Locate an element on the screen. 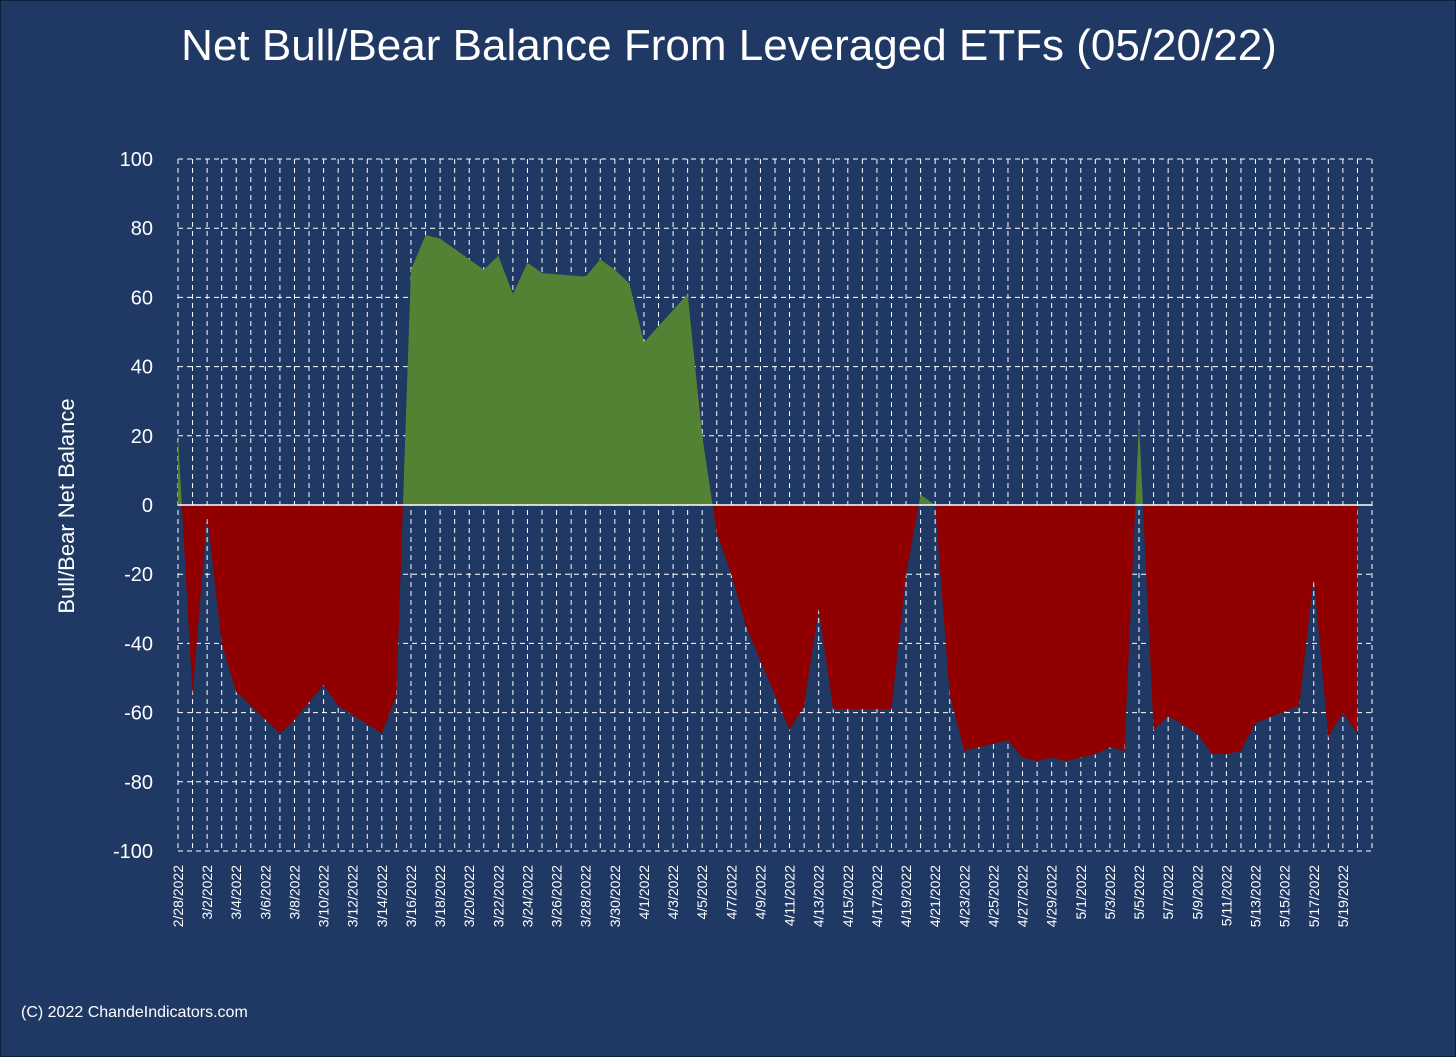 The height and width of the screenshot is (1057, 1456). x-tick-label: 4/1/2022 is located at coordinates (644, 892).